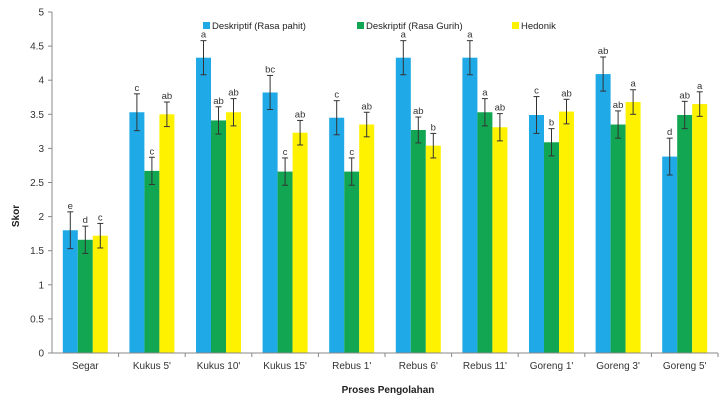 This screenshot has height=398, width=723. Describe the element at coordinates (259, 26) in the screenshot. I see `legend-label: Deskriptif (Rasa pahit)` at that location.